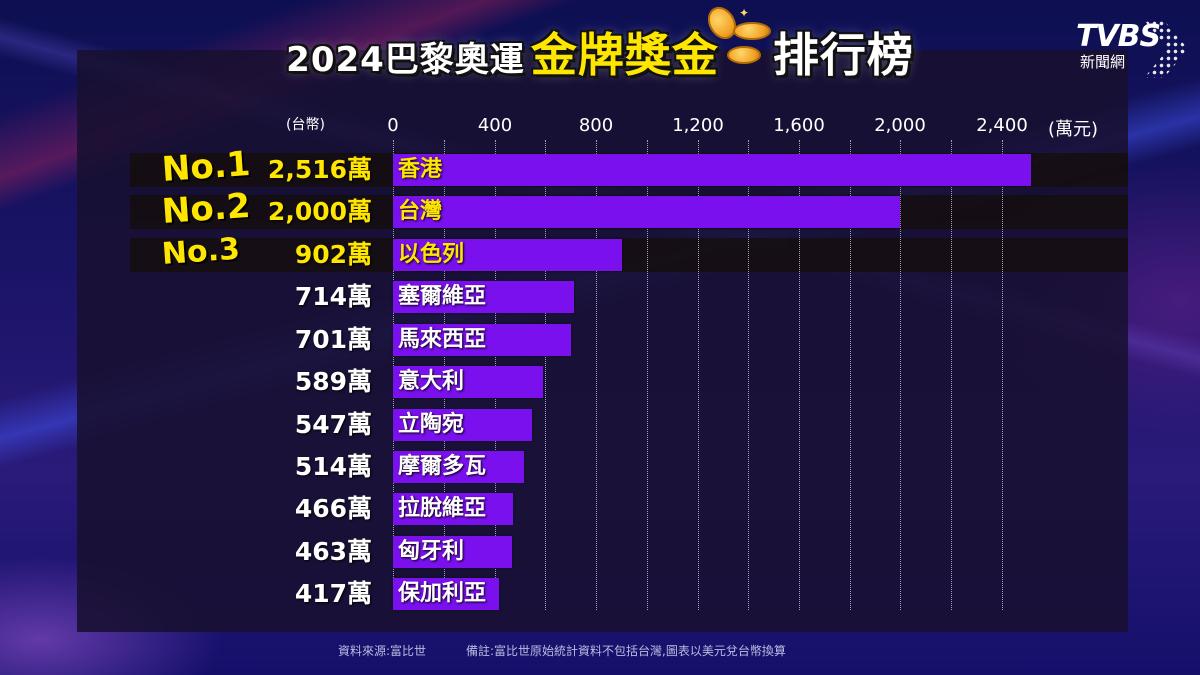 The height and width of the screenshot is (675, 1200). I want to click on x-tick: 1,200, so click(698, 125).